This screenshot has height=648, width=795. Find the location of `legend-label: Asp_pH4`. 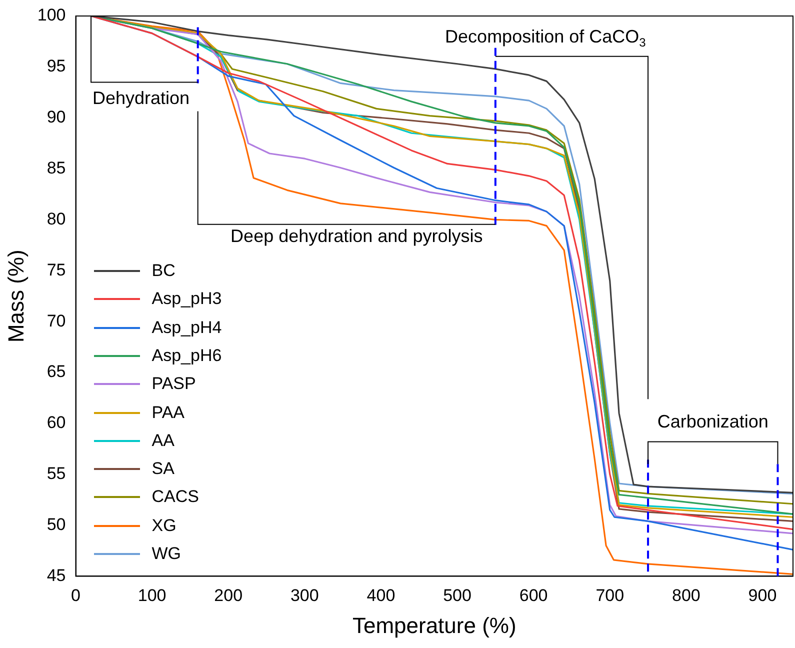

legend-label: Asp_pH4 is located at coordinates (187, 328).